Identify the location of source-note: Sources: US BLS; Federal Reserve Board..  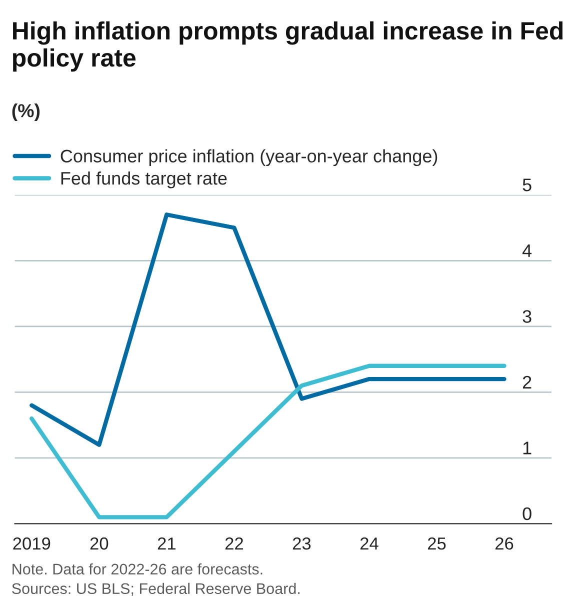
(156, 589).